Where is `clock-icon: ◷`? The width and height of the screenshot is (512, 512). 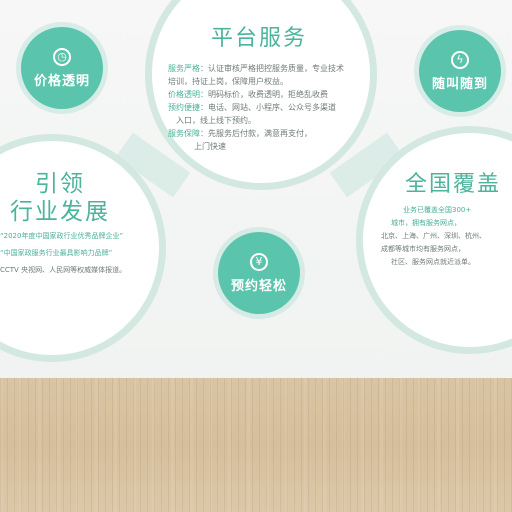 clock-icon: ◷ is located at coordinates (62, 56).